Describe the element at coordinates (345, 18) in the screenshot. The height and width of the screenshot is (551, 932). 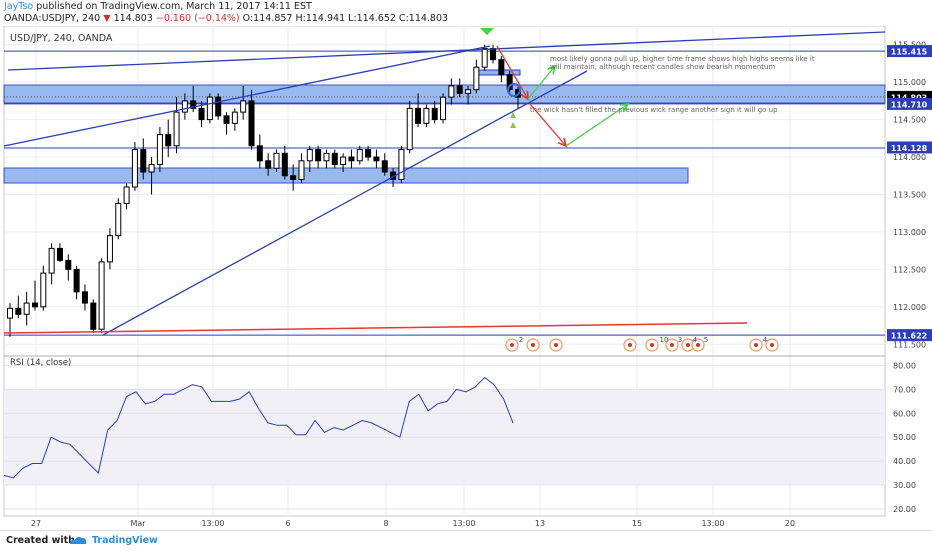
I see `ohlc-values: O:114.857 H:114.941 L:114.652 C:114.803` at that location.